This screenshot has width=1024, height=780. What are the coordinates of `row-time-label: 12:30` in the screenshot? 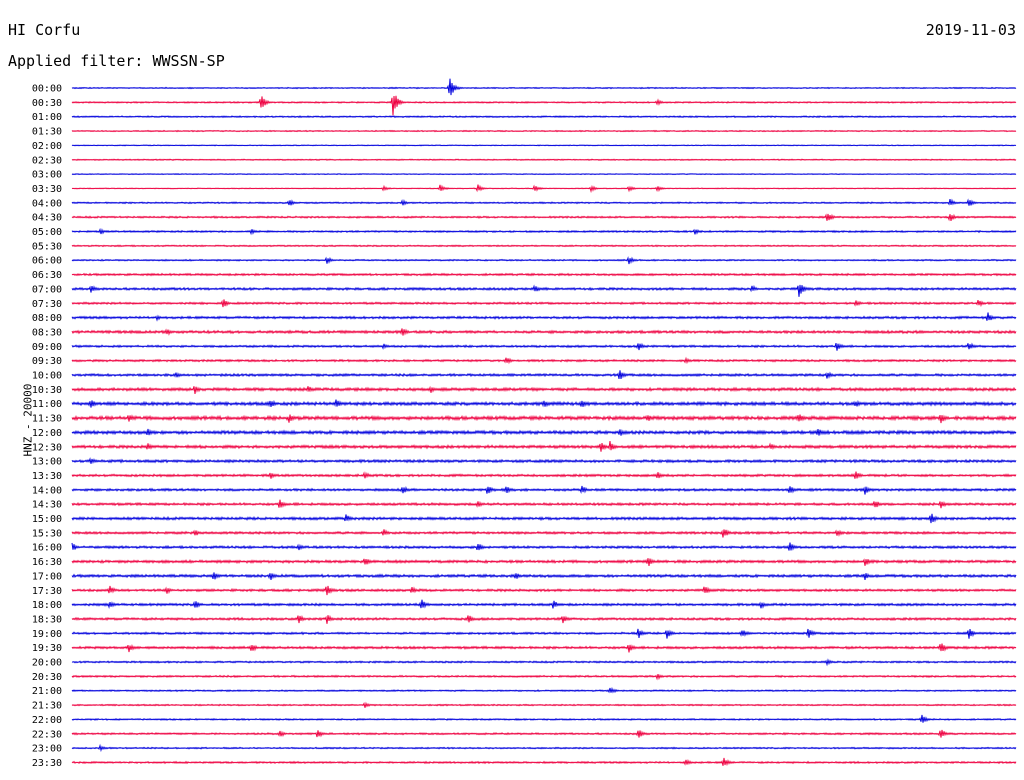 It's located at (47, 447).